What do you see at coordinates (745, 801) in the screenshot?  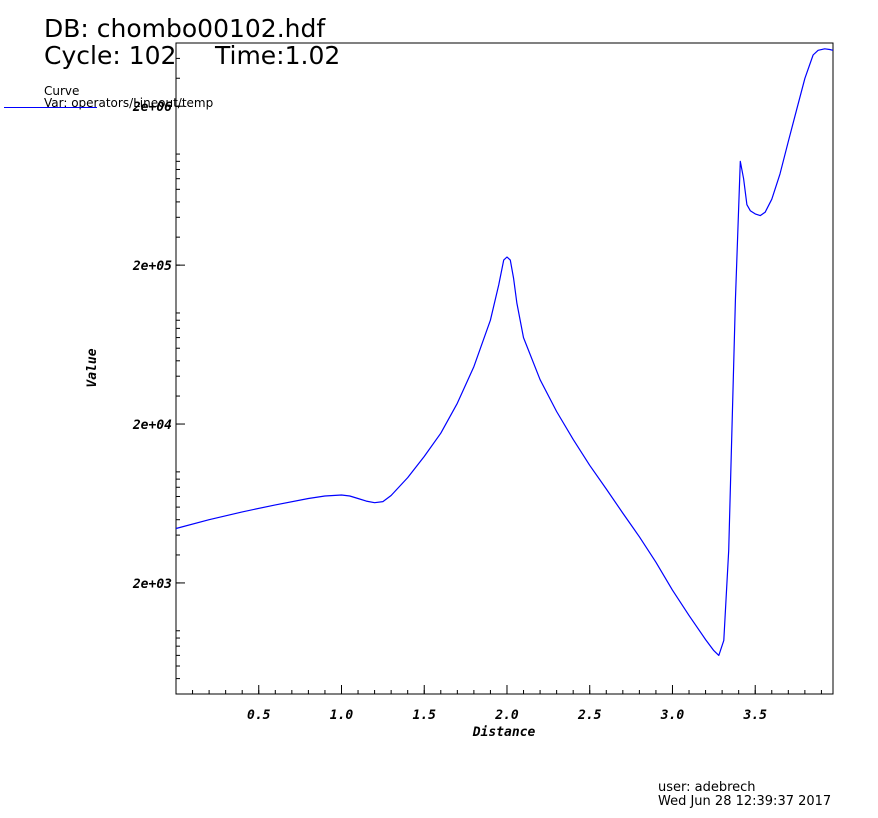 I see `footer-date: Wed Jun 28 12:39:37 2017` at bounding box center [745, 801].